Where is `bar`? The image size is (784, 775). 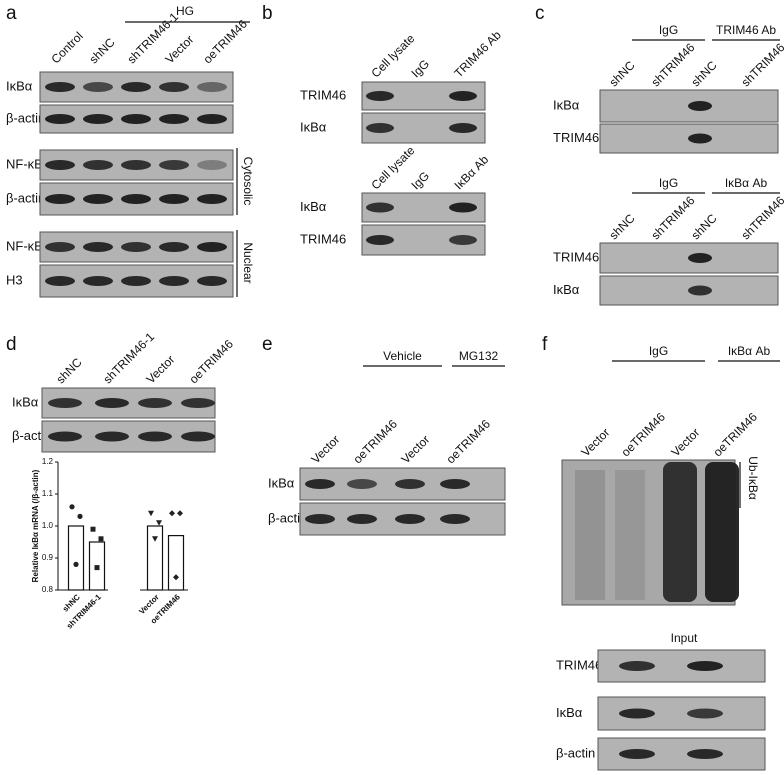
bar is located at coordinates (176, 562).